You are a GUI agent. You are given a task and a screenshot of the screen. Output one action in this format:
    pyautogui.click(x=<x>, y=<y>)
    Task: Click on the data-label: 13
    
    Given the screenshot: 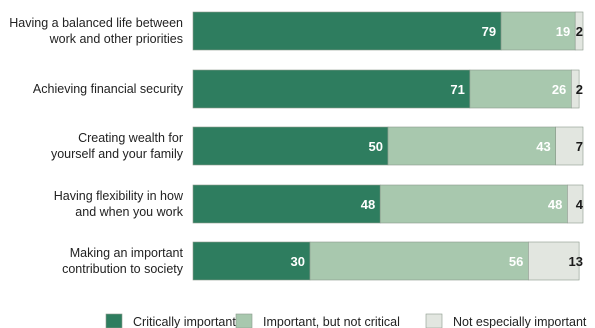 What is the action you would take?
    pyautogui.click(x=576, y=261)
    